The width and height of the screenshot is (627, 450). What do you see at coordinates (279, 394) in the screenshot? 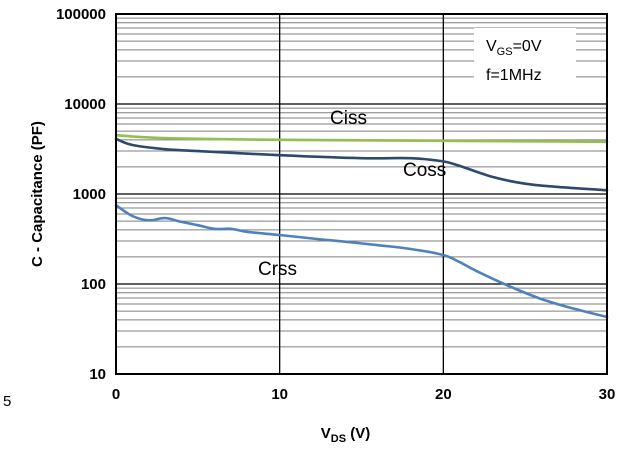
I see `x-tick-label: 10` at bounding box center [279, 394].